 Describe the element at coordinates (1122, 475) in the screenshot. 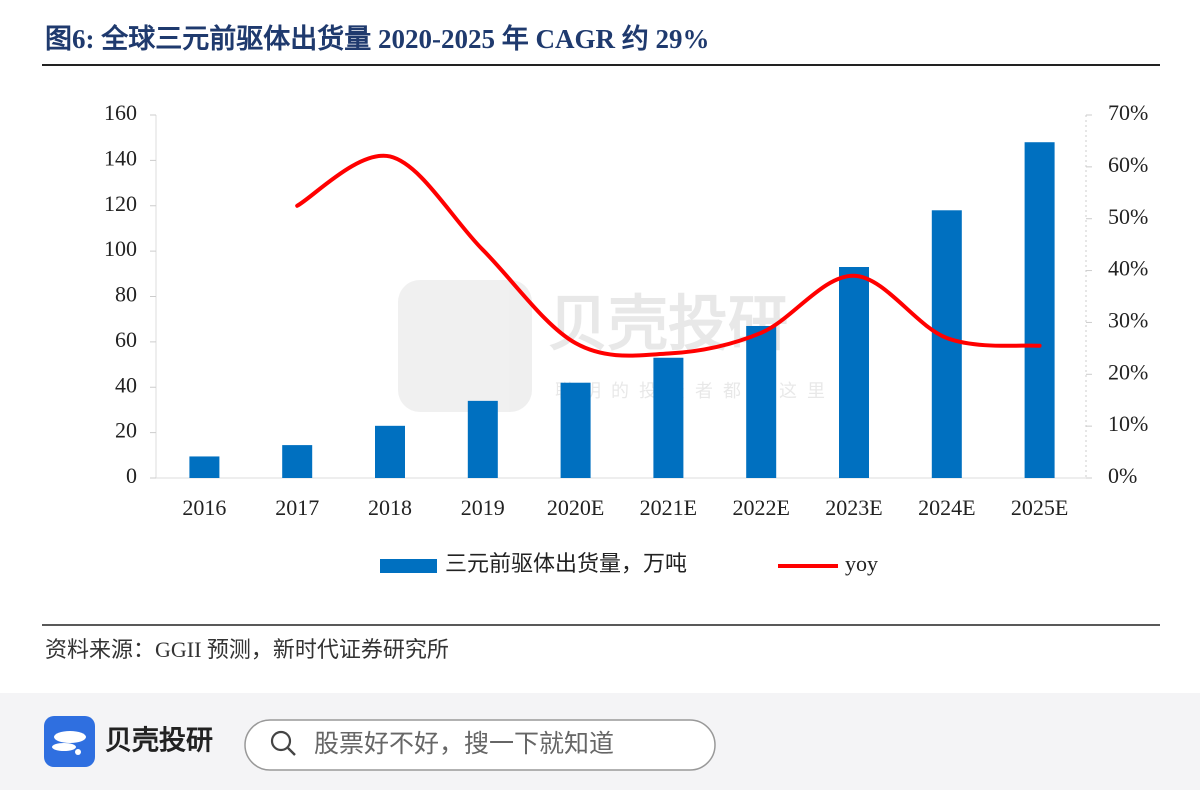

I see `y2-tick-label: 0%` at that location.